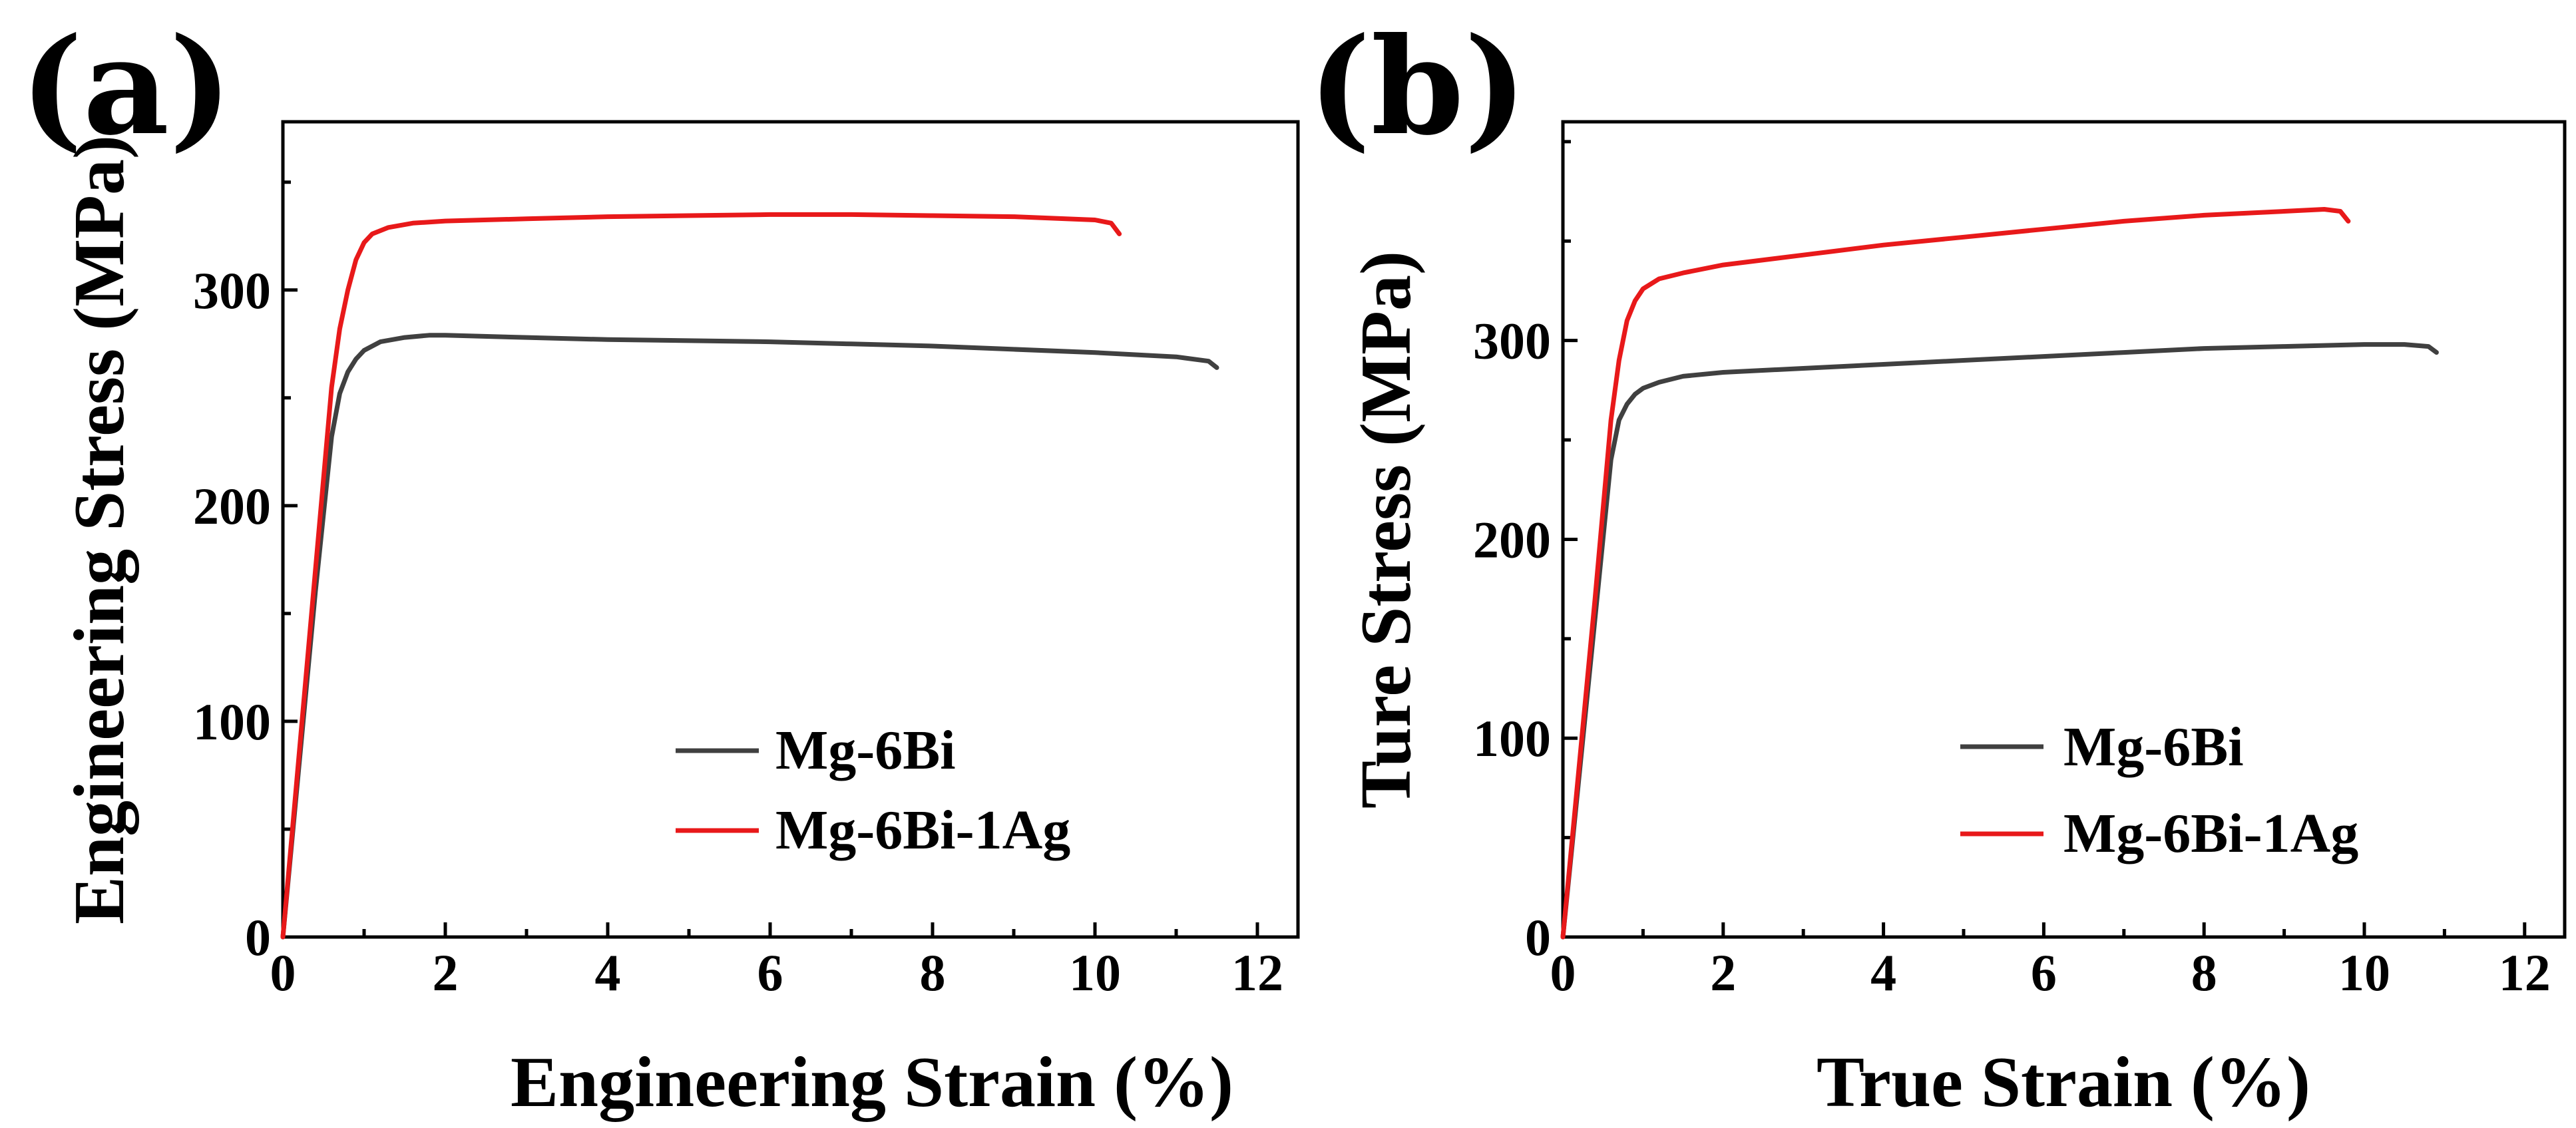 This screenshot has height=1128, width=2576. Describe the element at coordinates (1512, 539) in the screenshot. I see `panel-b-y-tick-label: 200` at that location.